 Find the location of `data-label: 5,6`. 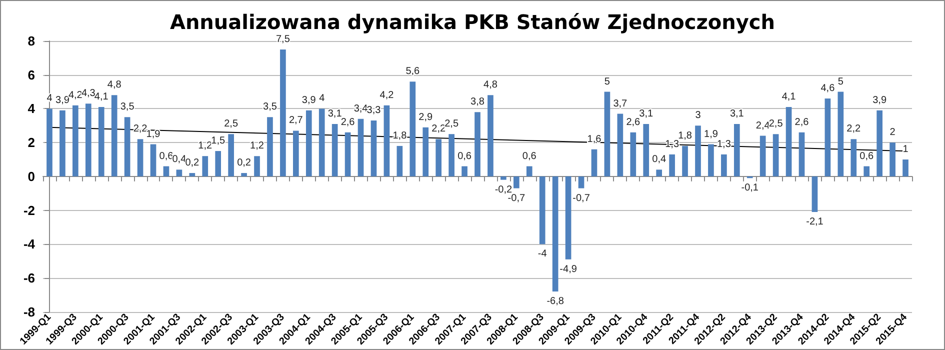

data-label: 5,6 is located at coordinates (413, 72).